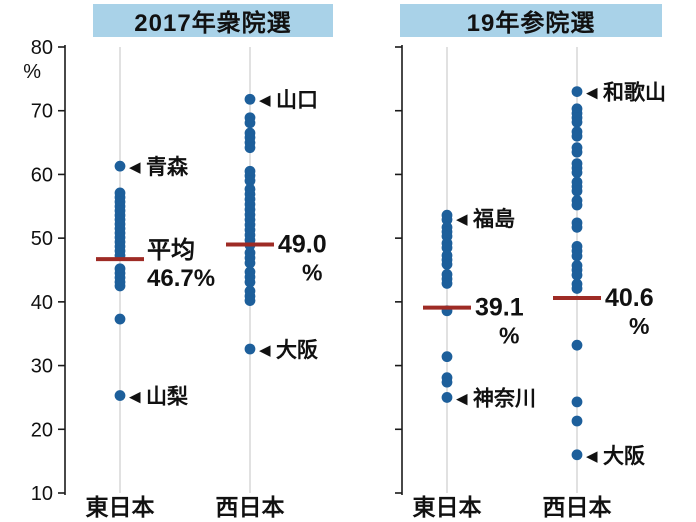 This screenshot has width=696, height=522. What do you see at coordinates (42, 239) in the screenshot?
I see `y-tick-label: 50` at bounding box center [42, 239].